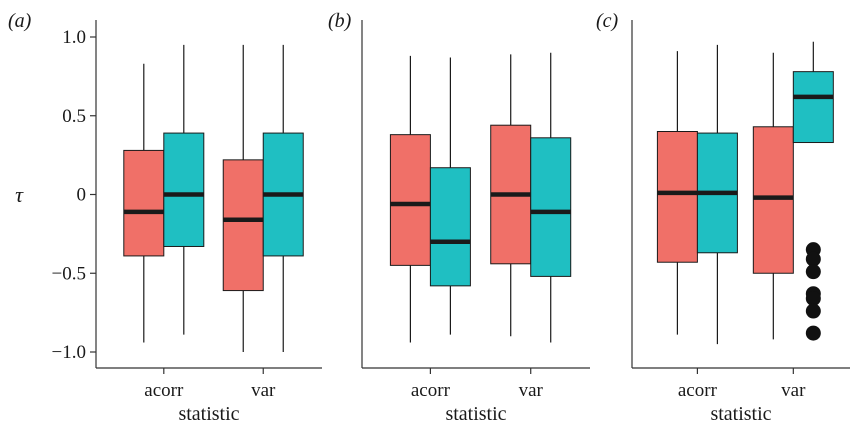  Describe the element at coordinates (69, 273) in the screenshot. I see `y-tick-label: −0.5` at that location.